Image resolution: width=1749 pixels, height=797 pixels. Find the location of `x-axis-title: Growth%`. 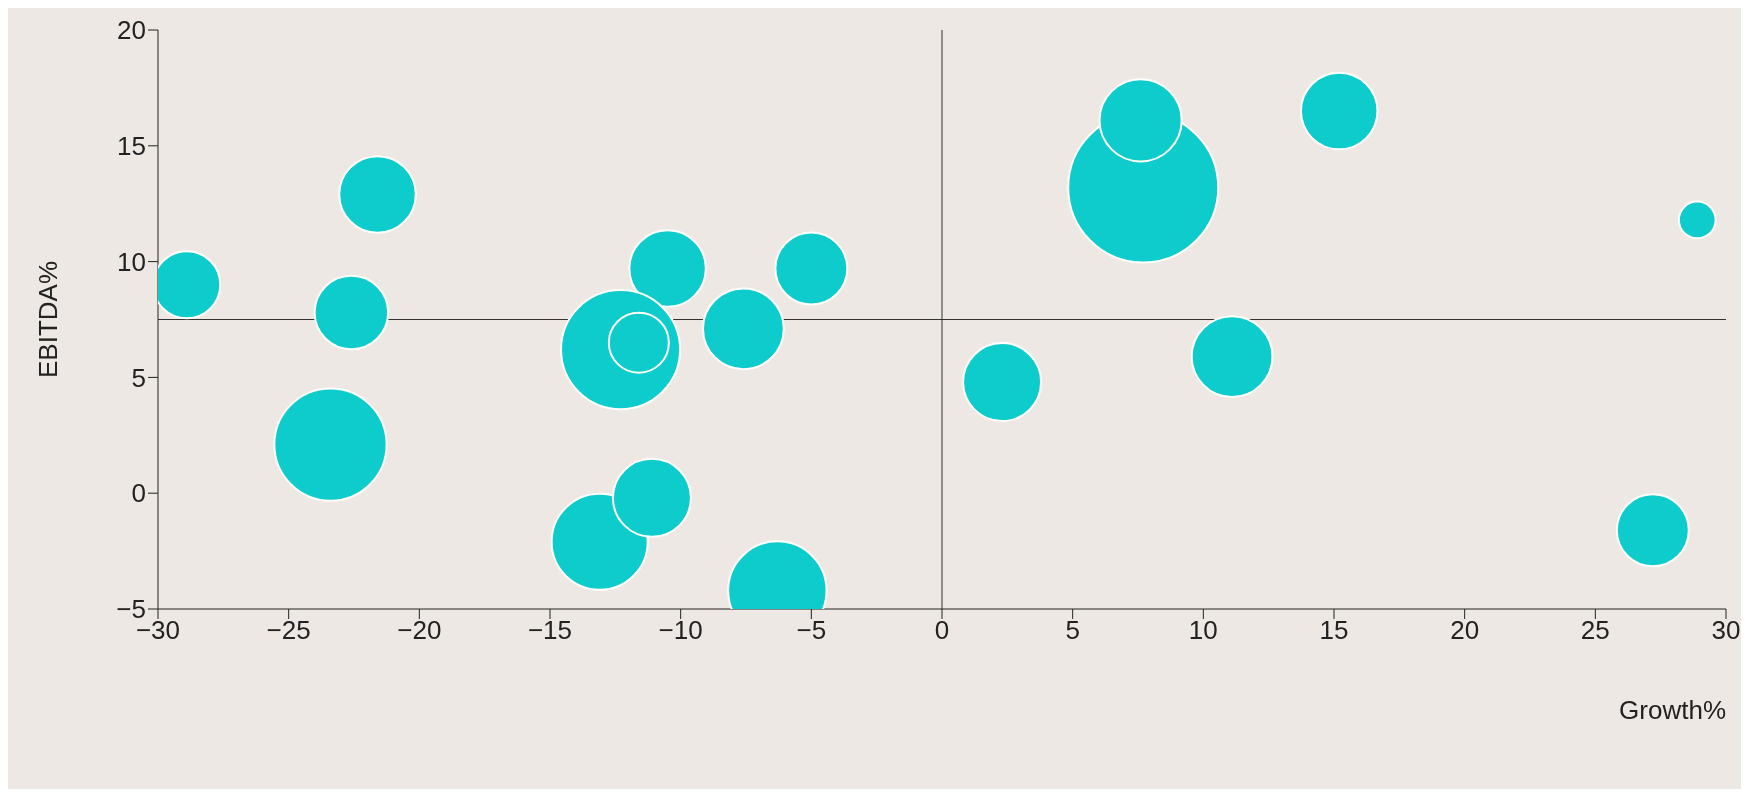

x-axis-title: Growth% is located at coordinates (1672, 710).